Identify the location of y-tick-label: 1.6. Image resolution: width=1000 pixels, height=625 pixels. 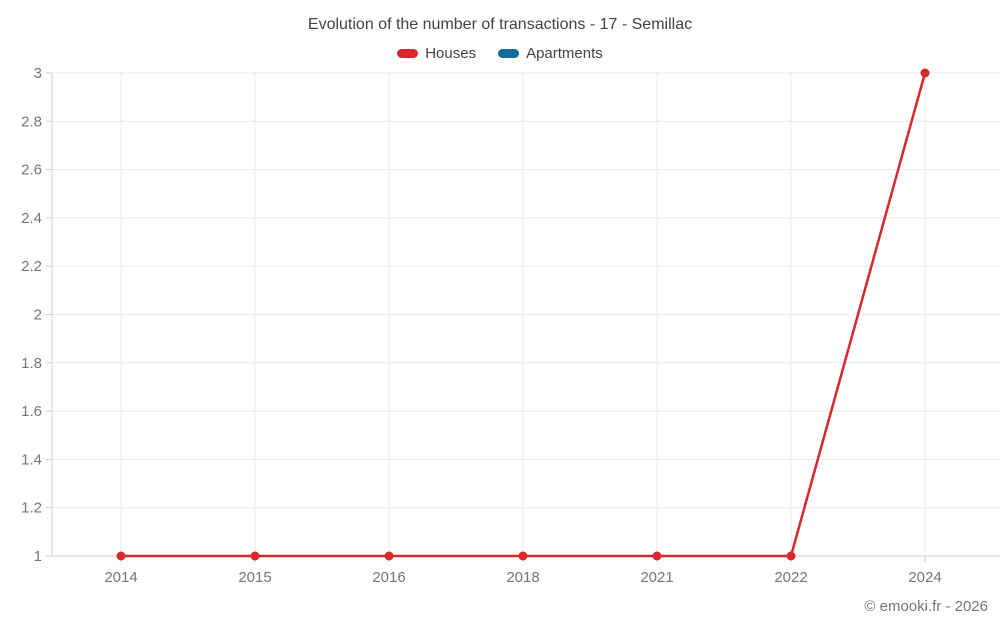
(31, 411).